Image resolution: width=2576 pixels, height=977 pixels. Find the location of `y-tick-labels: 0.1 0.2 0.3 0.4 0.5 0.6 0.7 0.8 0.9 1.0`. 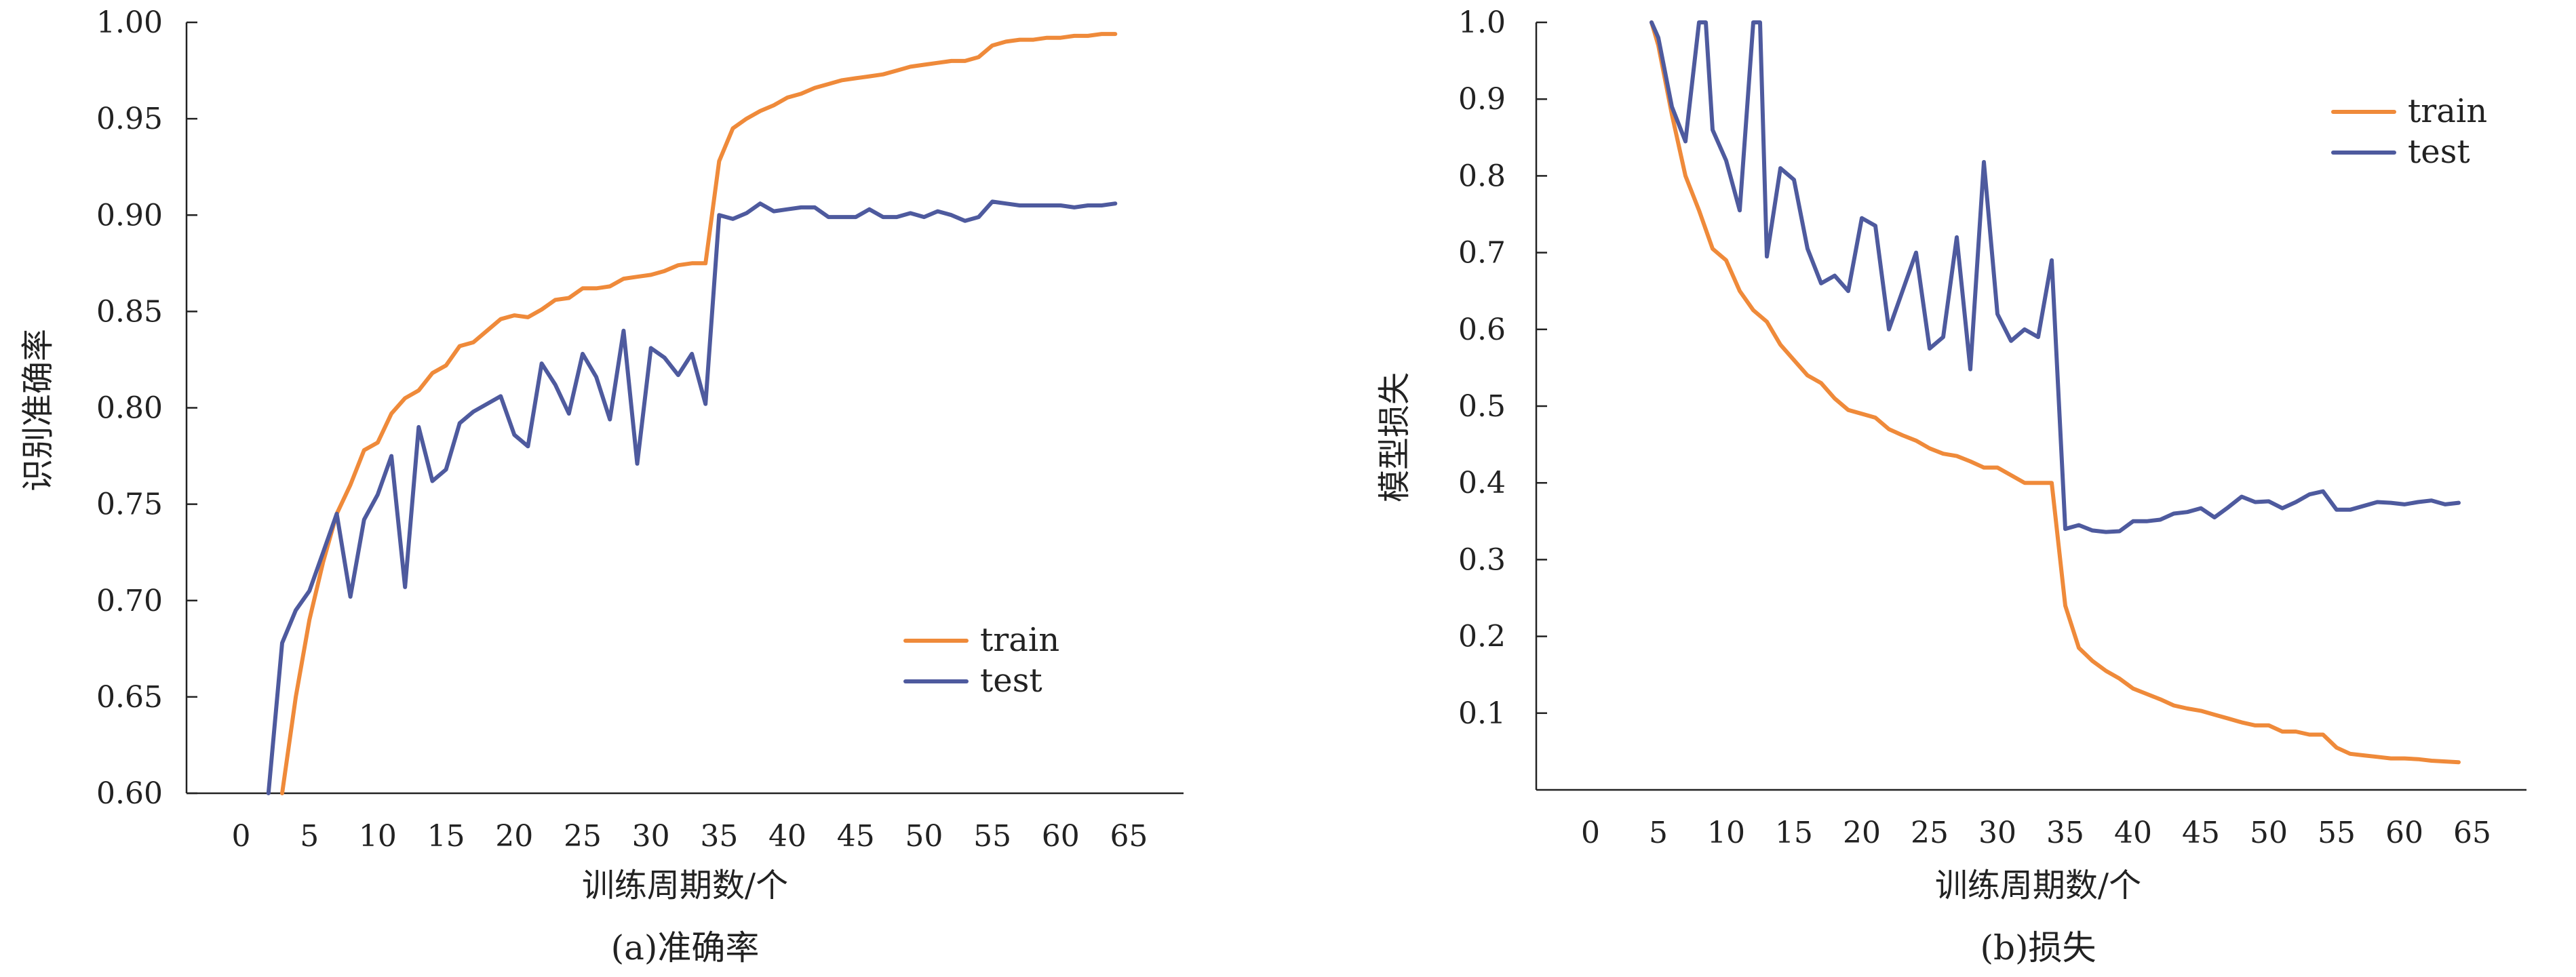

y-tick-labels: 0.1 0.2 0.3 0.4 0.5 0.6 0.7 0.8 0.9 1.0 is located at coordinates (1502, 368).